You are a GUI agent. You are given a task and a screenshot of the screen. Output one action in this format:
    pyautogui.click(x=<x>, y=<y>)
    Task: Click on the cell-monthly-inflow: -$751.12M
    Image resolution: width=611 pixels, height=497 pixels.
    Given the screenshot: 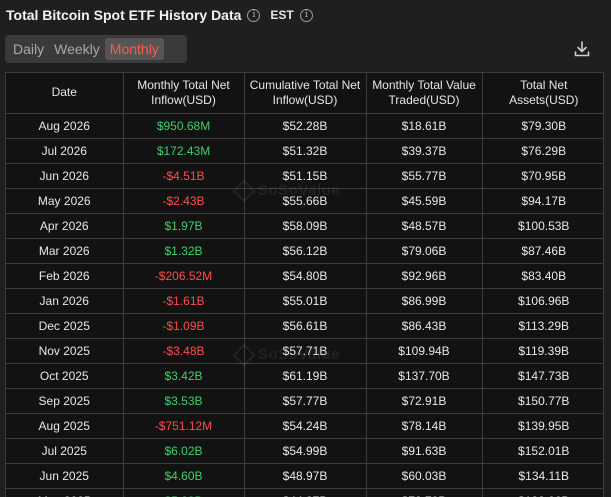 What is the action you would take?
    pyautogui.click(x=184, y=426)
    